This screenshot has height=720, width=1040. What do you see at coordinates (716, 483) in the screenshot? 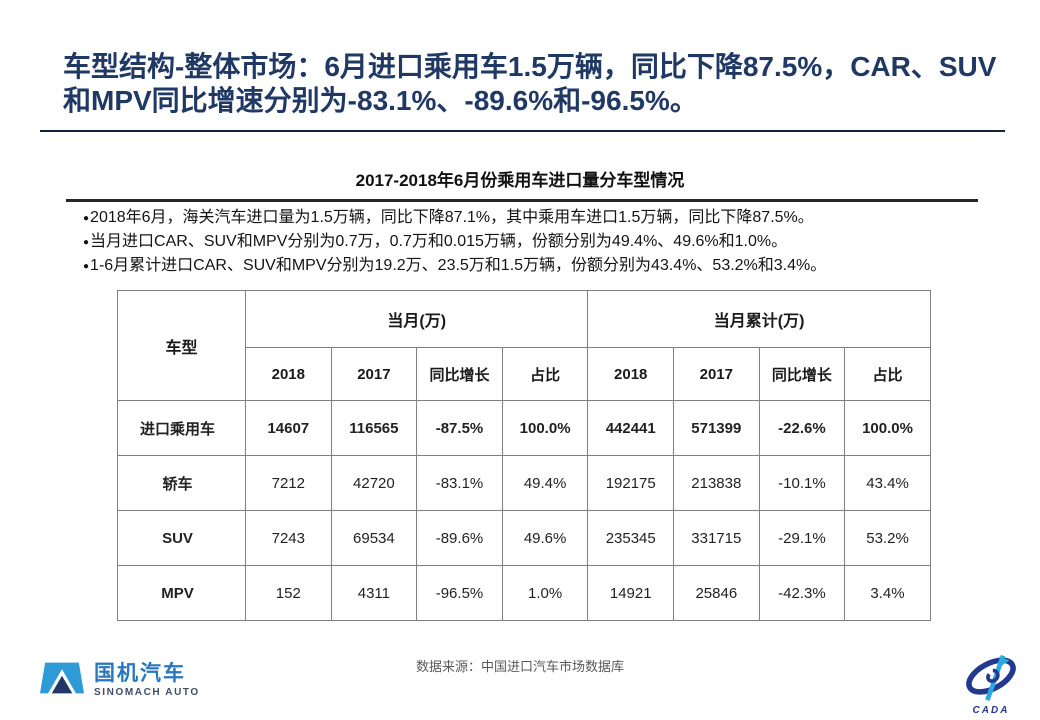
I see `table-cell: 213838` at bounding box center [716, 483].